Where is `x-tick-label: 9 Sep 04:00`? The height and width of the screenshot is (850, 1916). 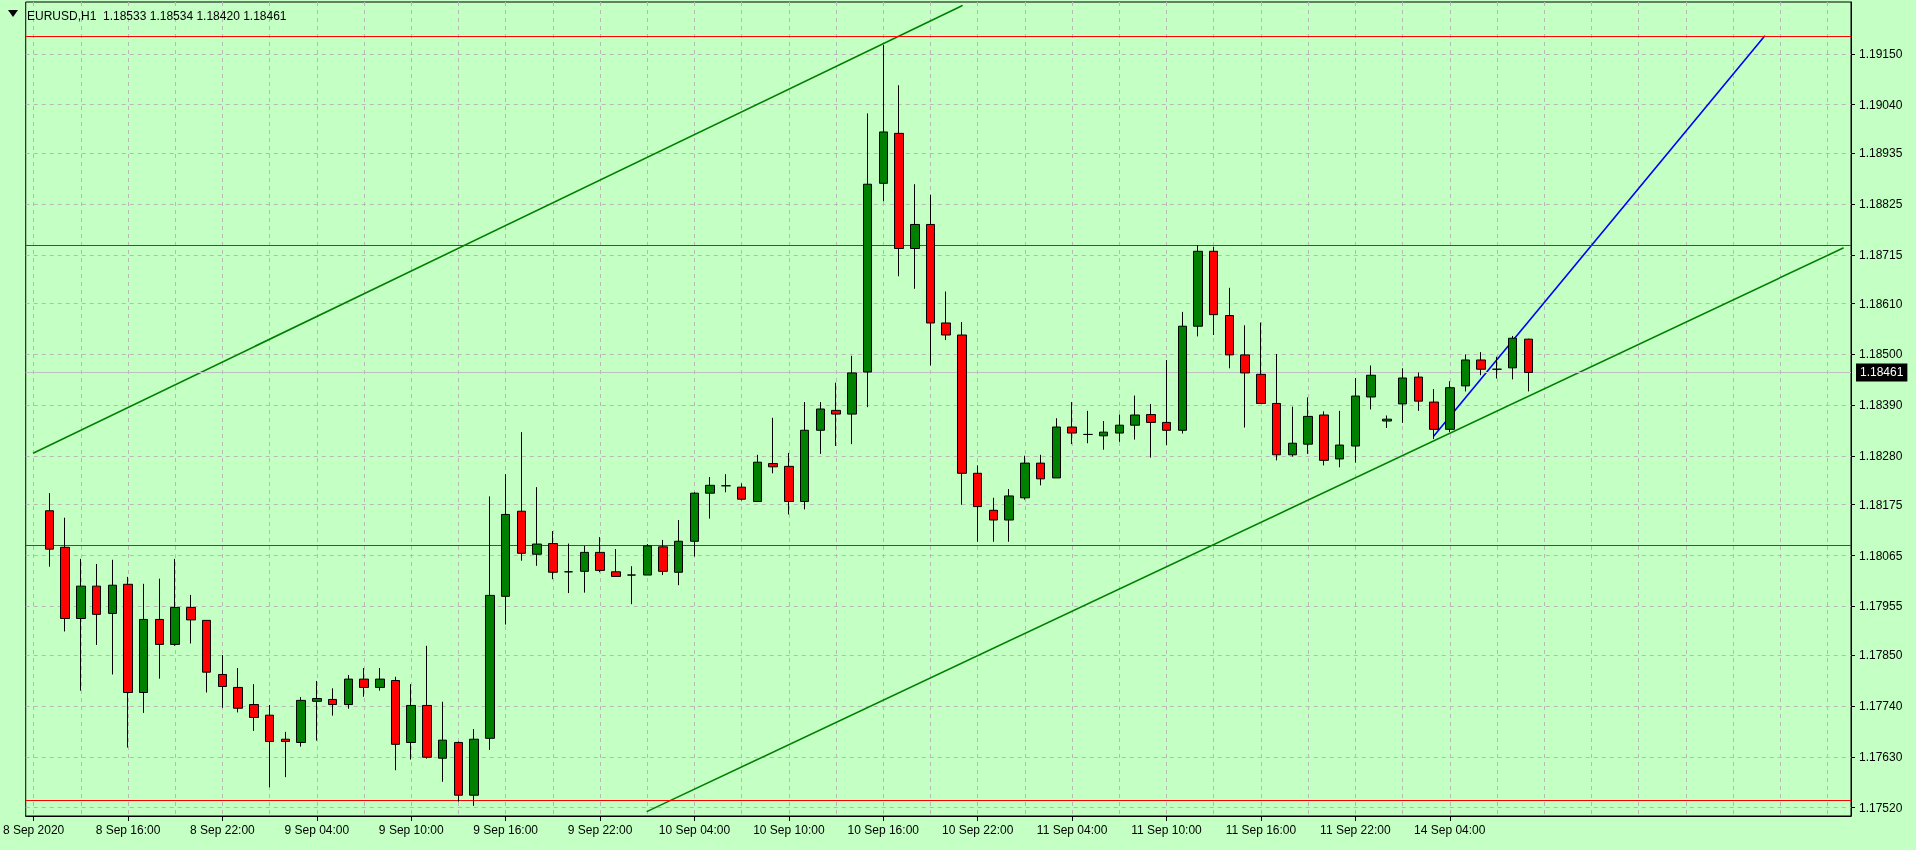 x-tick-label: 9 Sep 04:00 is located at coordinates (317, 830).